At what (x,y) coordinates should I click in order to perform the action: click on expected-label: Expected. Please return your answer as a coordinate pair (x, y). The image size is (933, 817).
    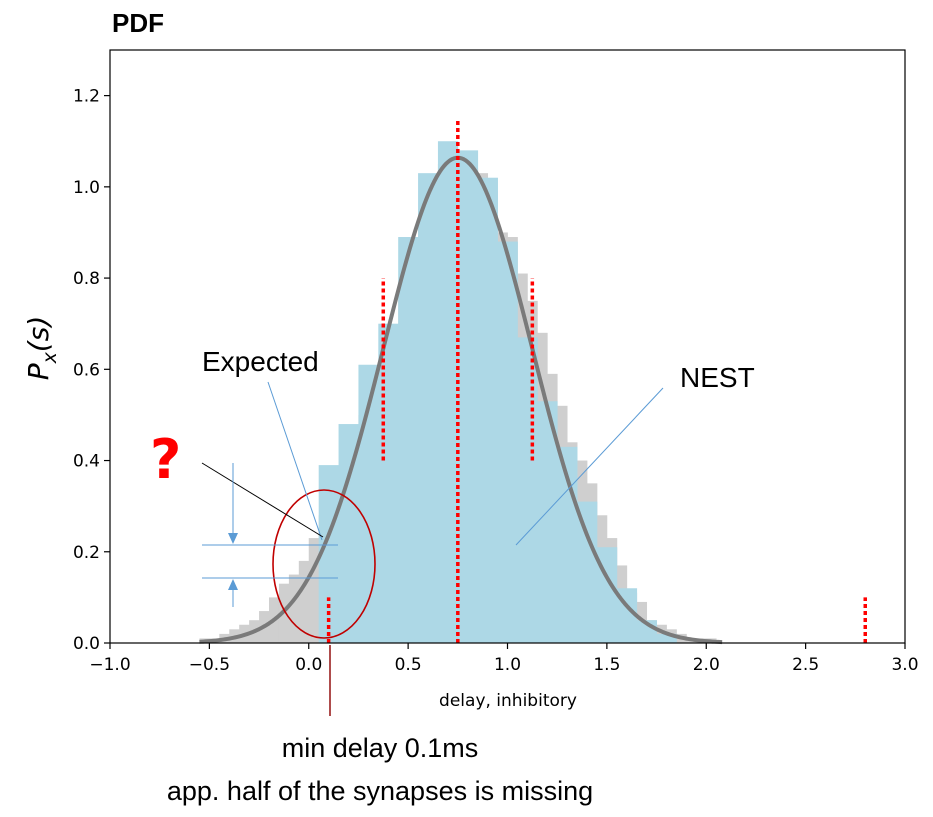
    Looking at the image, I should click on (260, 361).